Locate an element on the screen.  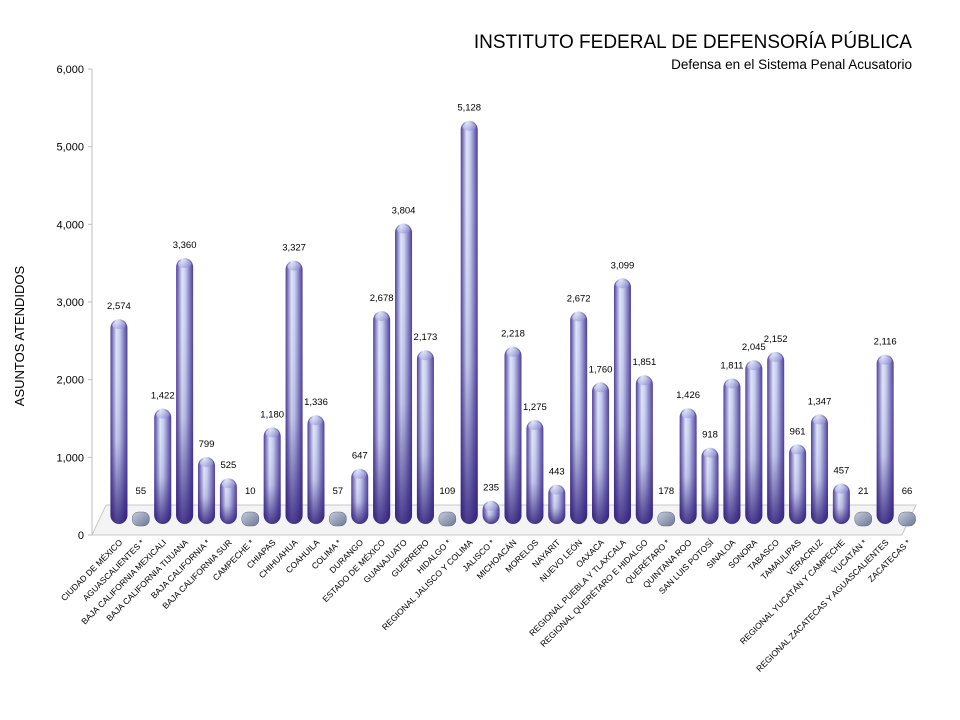
data-label: 1,347 is located at coordinates (820, 401).